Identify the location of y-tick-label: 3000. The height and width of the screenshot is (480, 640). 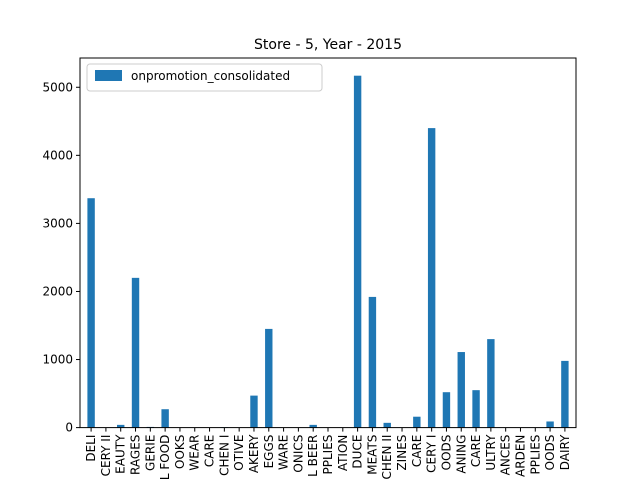
(57, 223).